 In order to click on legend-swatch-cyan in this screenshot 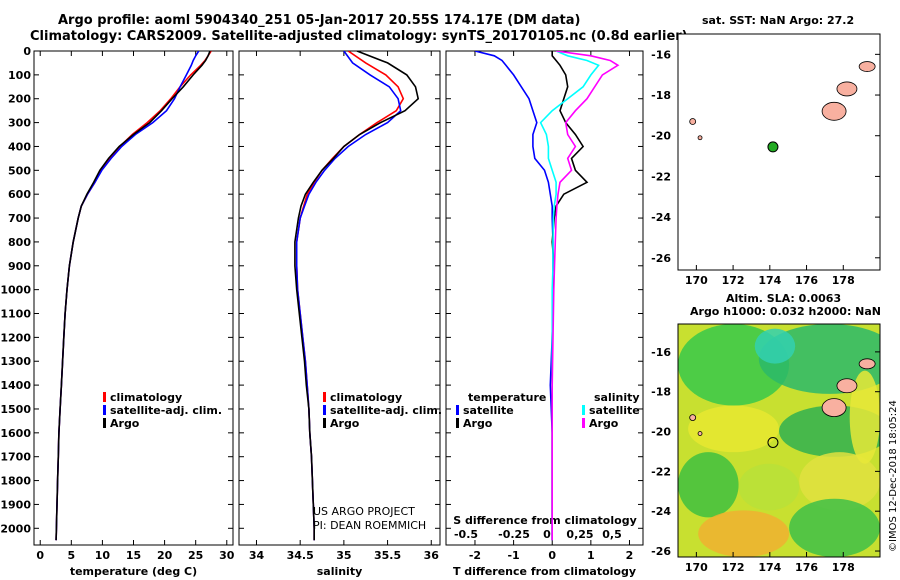, I will do `click(583, 410)`.